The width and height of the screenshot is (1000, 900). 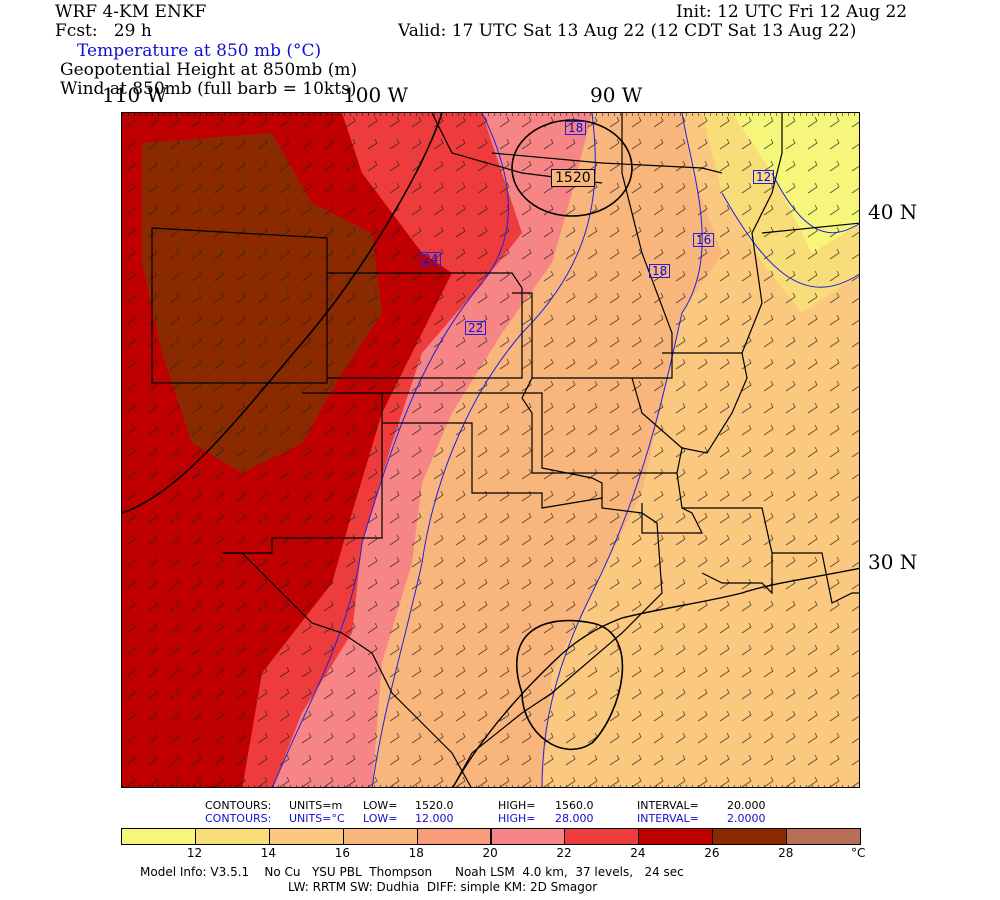 I want to click on temp-low-label: LOW=, so click(x=380, y=818).